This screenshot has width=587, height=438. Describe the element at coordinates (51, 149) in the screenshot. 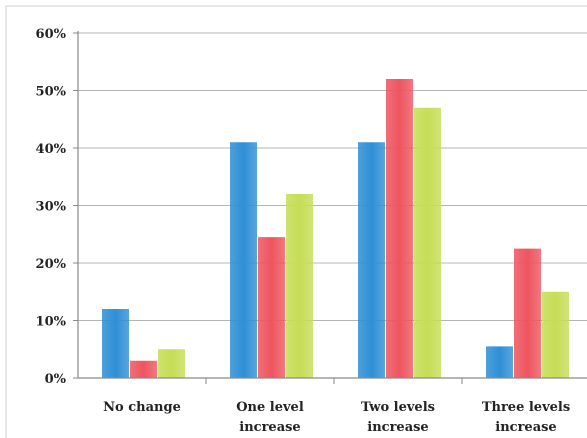

I see `y-tick-label: 40%` at that location.